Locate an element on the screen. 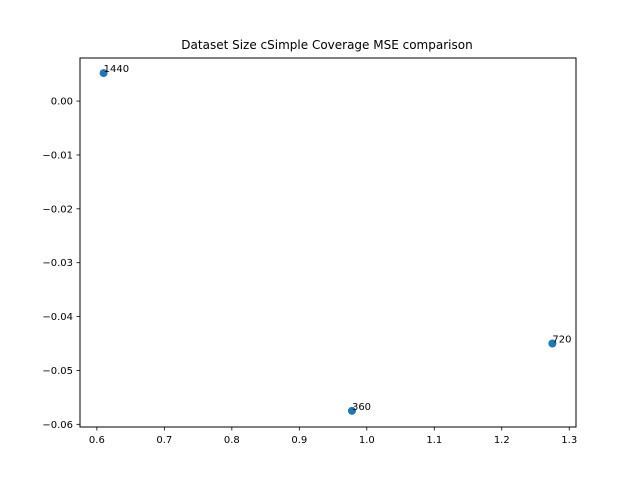  y-tick-label: −0.05 is located at coordinates (57, 371).